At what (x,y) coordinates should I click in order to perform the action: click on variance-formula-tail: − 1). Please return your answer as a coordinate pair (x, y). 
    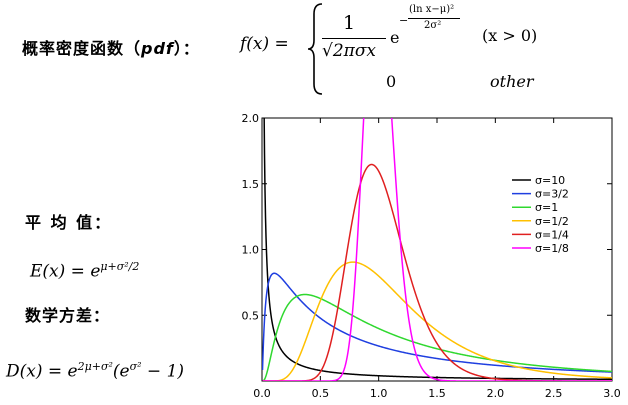
    Looking at the image, I should click on (163, 371).